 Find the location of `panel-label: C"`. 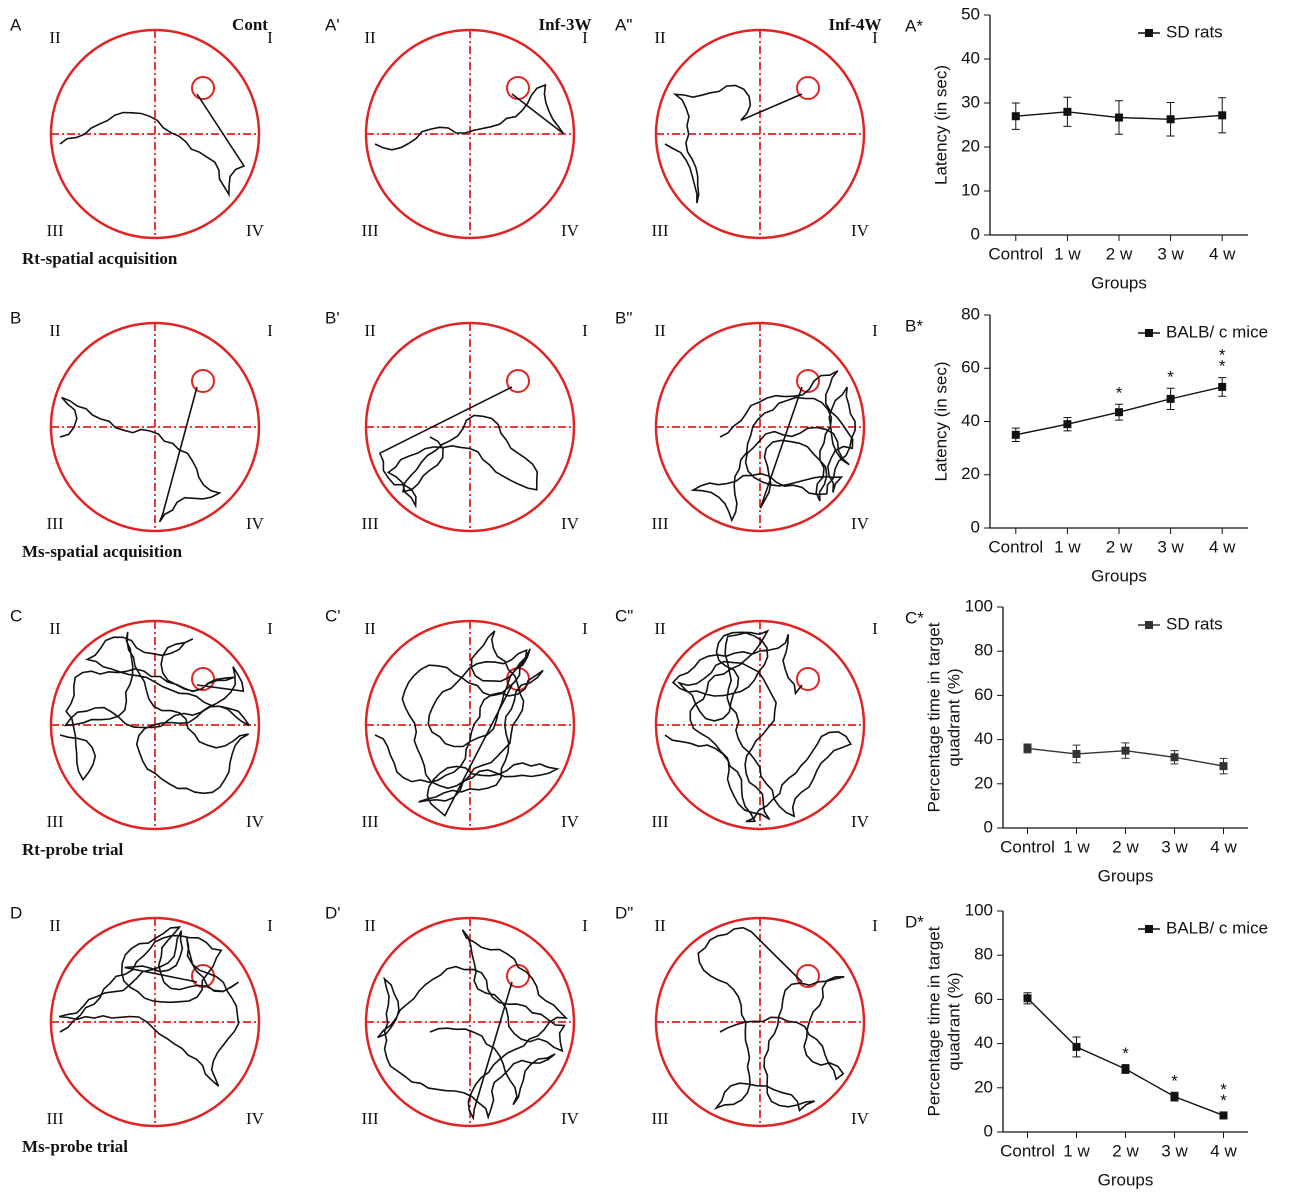

panel-label: C" is located at coordinates (624, 615).